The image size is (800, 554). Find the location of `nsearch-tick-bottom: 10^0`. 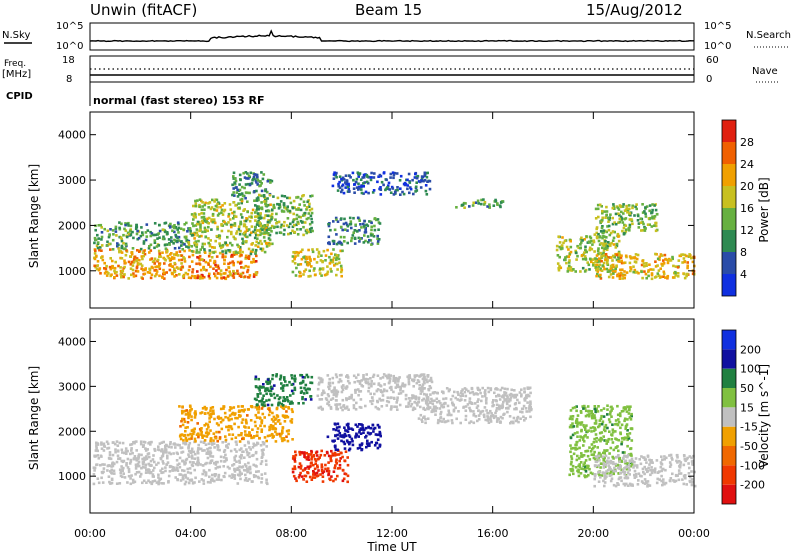

nsearch-tick-bottom: 10^0 is located at coordinates (717, 46).